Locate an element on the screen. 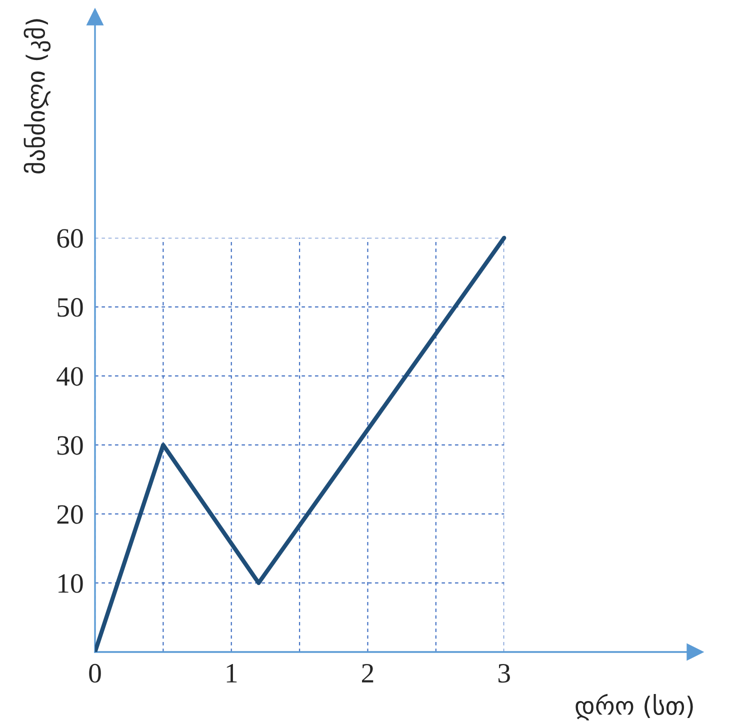  x-tick-label: 1 is located at coordinates (231, 673).